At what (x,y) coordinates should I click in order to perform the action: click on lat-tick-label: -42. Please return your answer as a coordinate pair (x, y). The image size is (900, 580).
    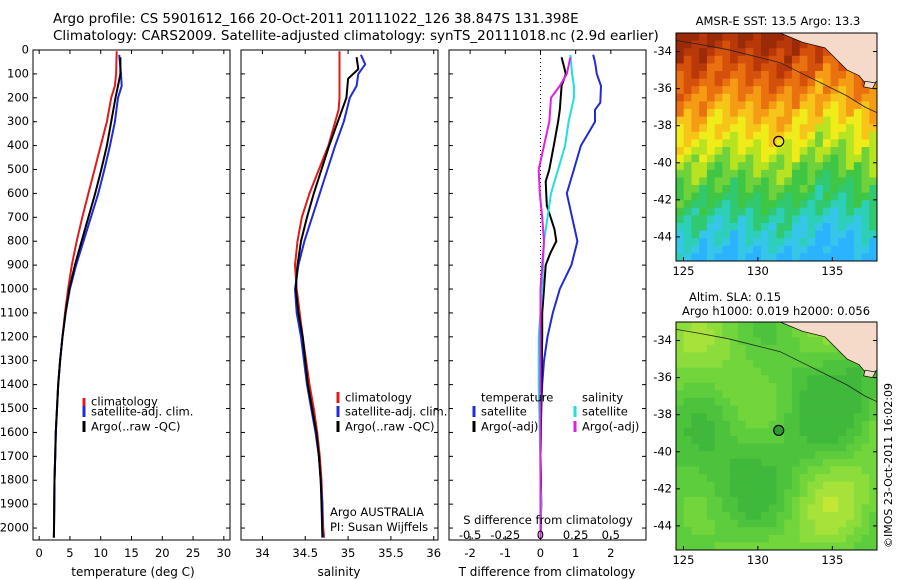
    Looking at the image, I should click on (662, 488).